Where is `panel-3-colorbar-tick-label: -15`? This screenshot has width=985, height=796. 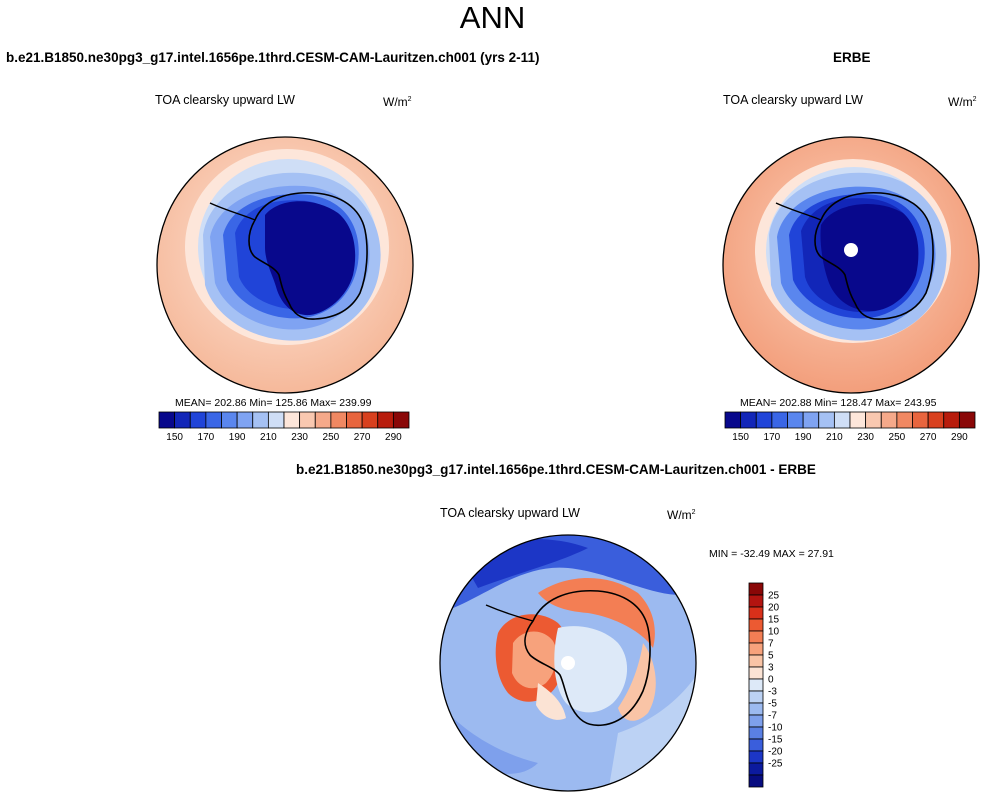 panel-3-colorbar-tick-label: -15 is located at coordinates (775, 740).